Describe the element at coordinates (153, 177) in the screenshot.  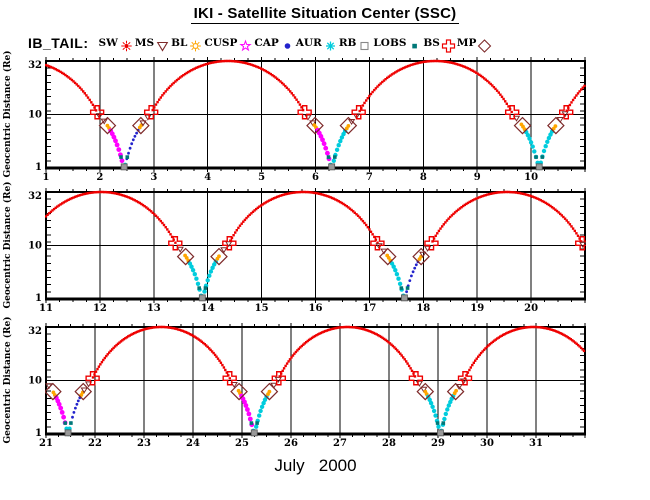
I see `svg-text: 3` at that location.